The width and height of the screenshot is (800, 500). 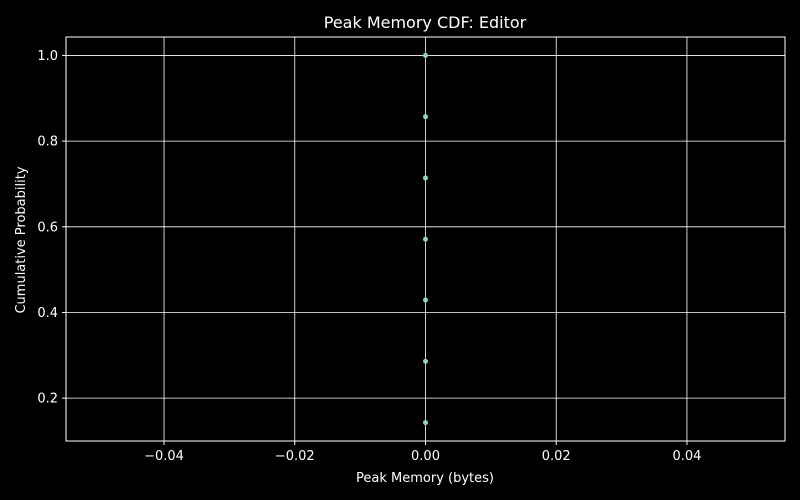 I want to click on x-tick-label: −0.02, so click(x=295, y=456).